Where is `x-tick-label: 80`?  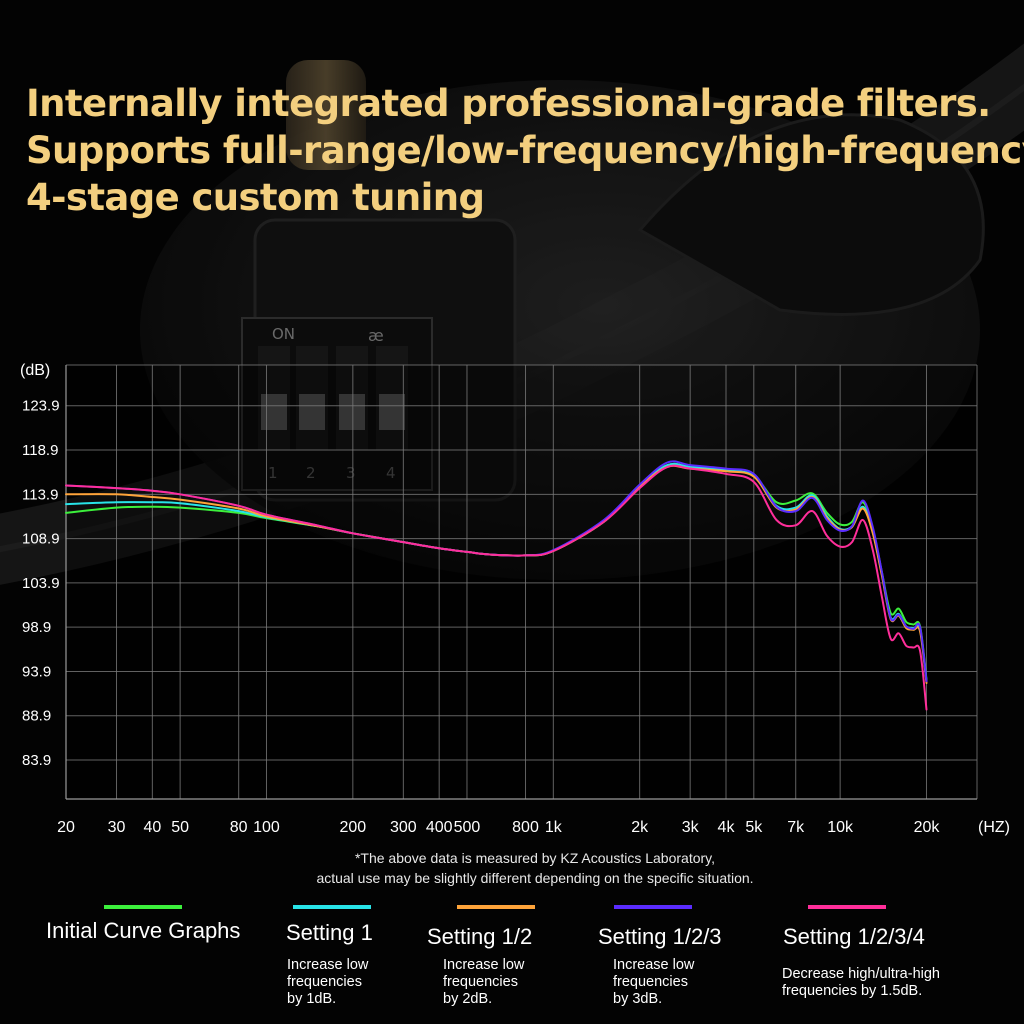
x-tick-label: 80 is located at coordinates (239, 827).